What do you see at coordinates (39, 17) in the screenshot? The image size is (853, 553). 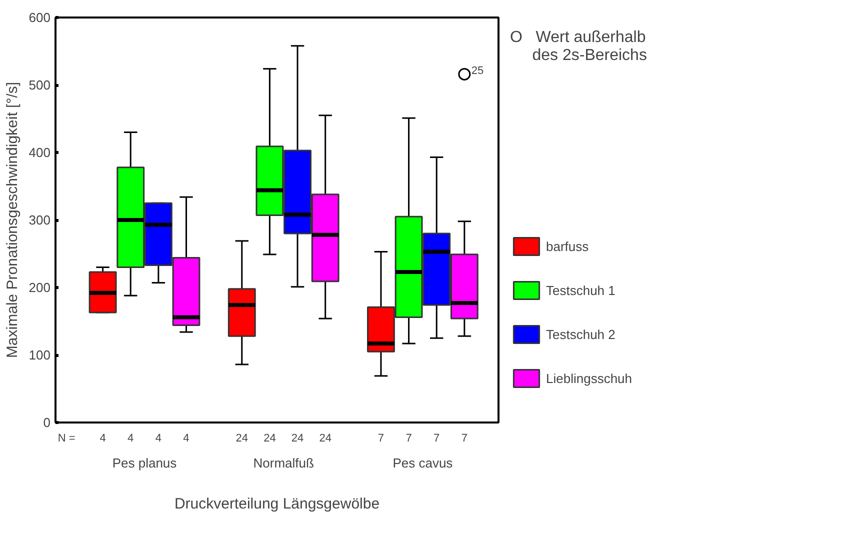 I see `y-tick-label: 600` at bounding box center [39, 17].